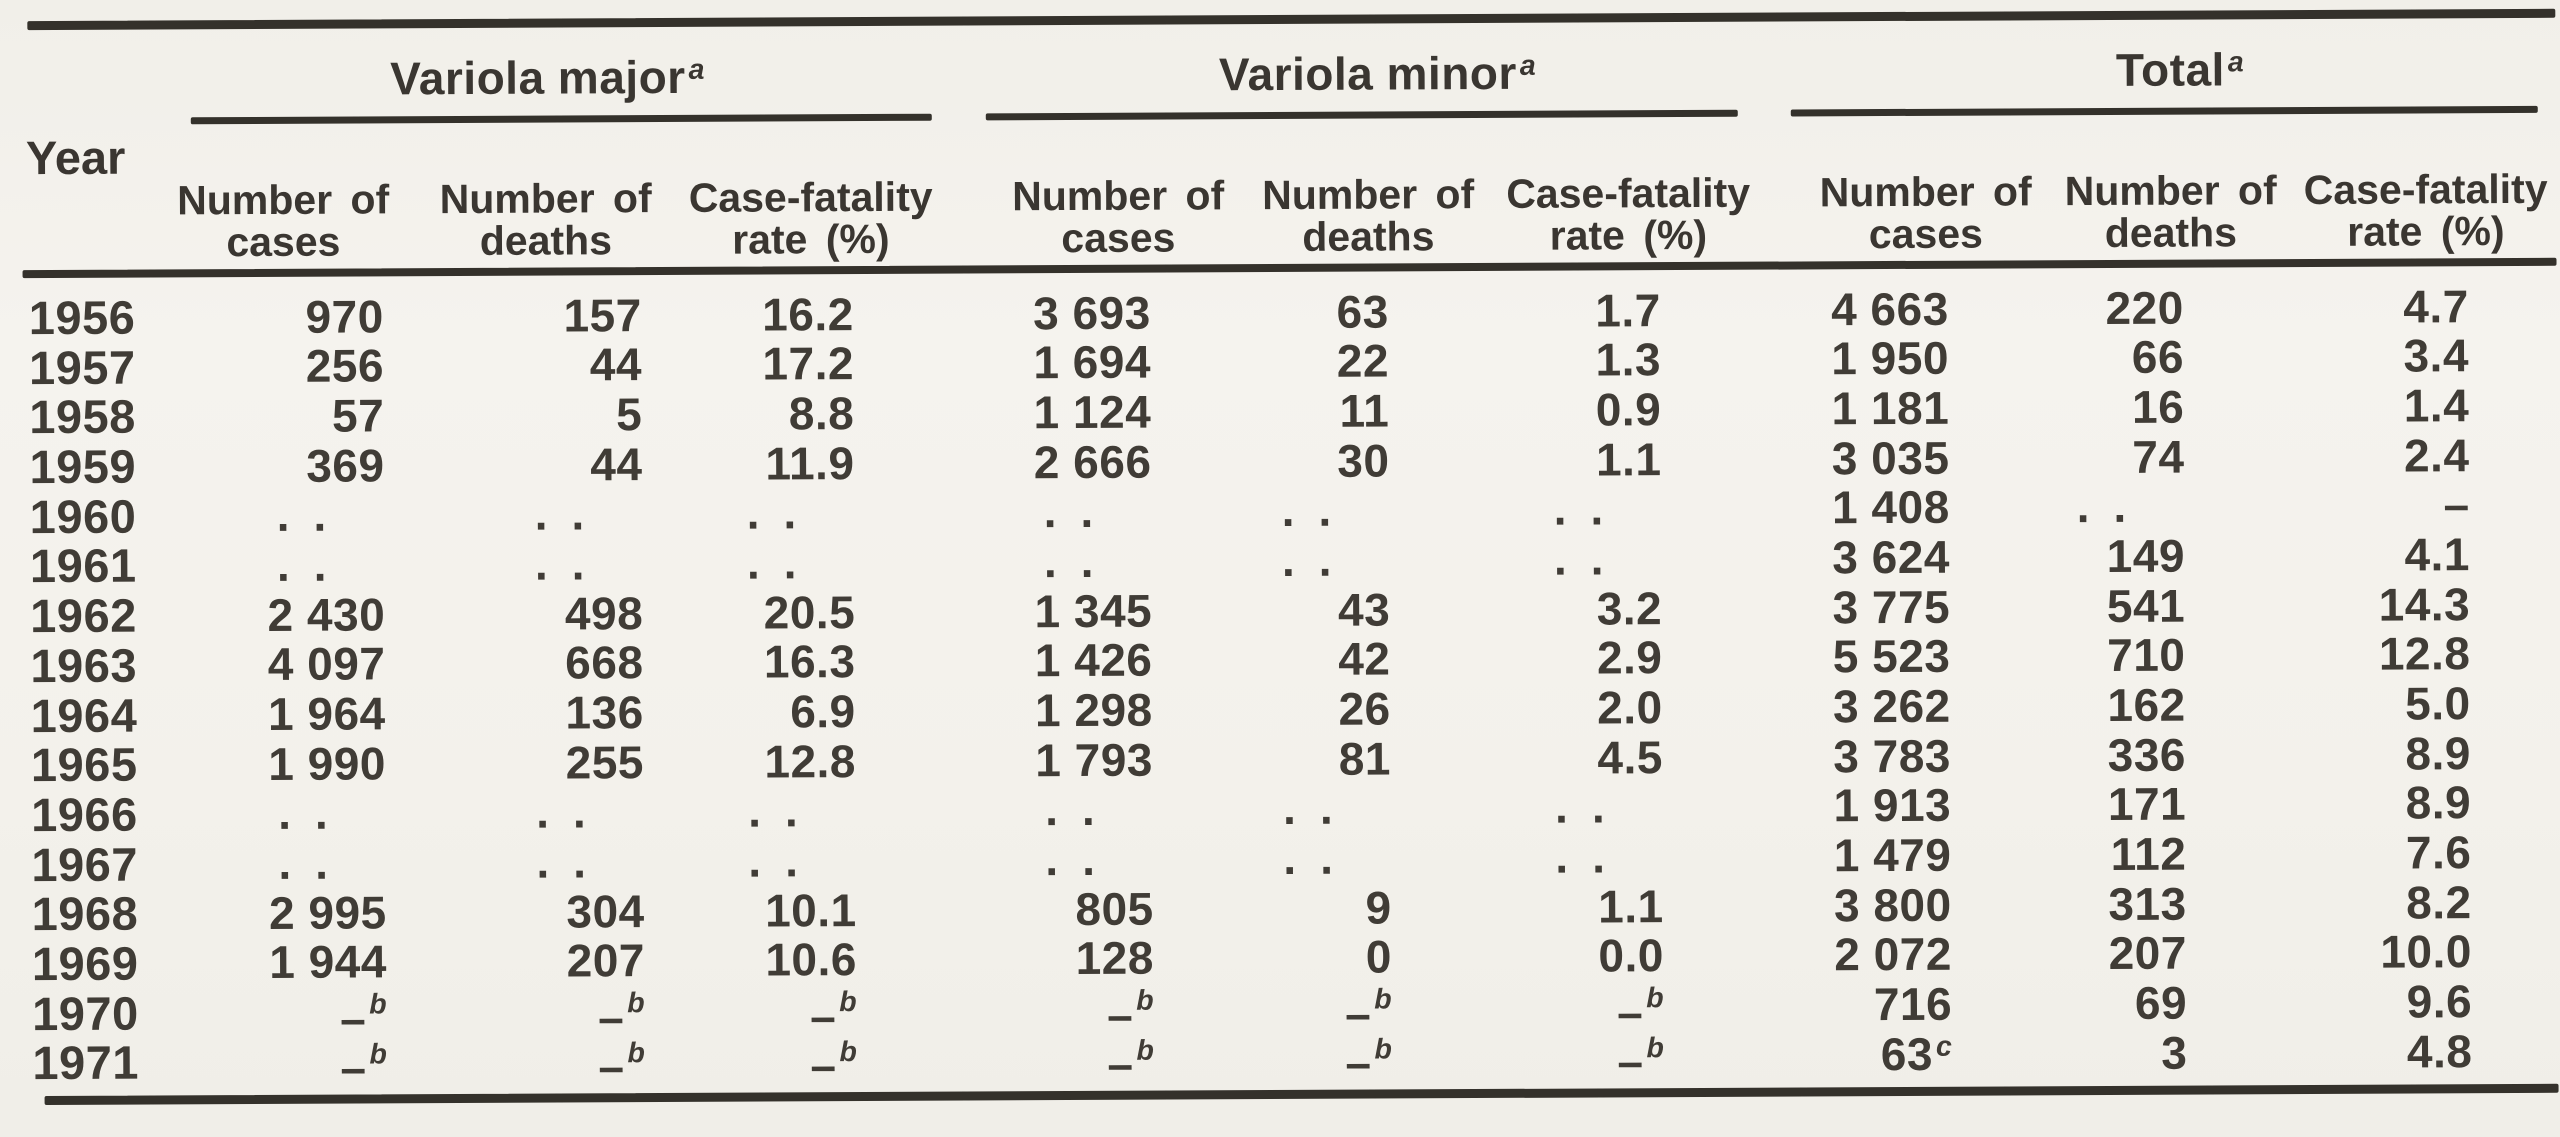 This screenshot has height=1137, width=2560. What do you see at coordinates (358, 415) in the screenshot?
I see `data-cell: 57` at bounding box center [358, 415].